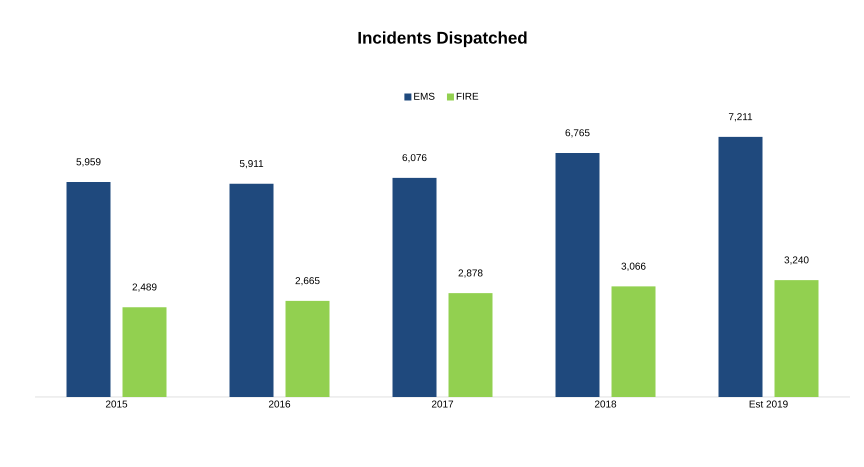 The height and width of the screenshot is (467, 864). I want to click on legend-label: FIRE, so click(467, 96).